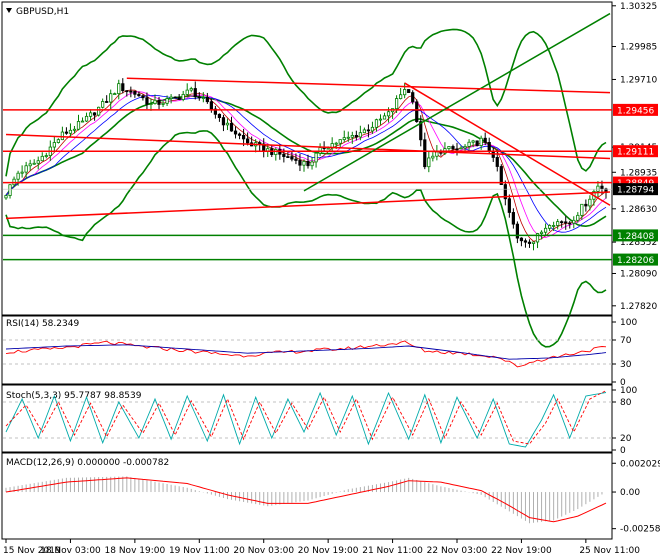  What do you see at coordinates (319, 351) in the screenshot?
I see `rsi-panel: RSI(14) 58.2349 100 70 30 0` at bounding box center [319, 351].